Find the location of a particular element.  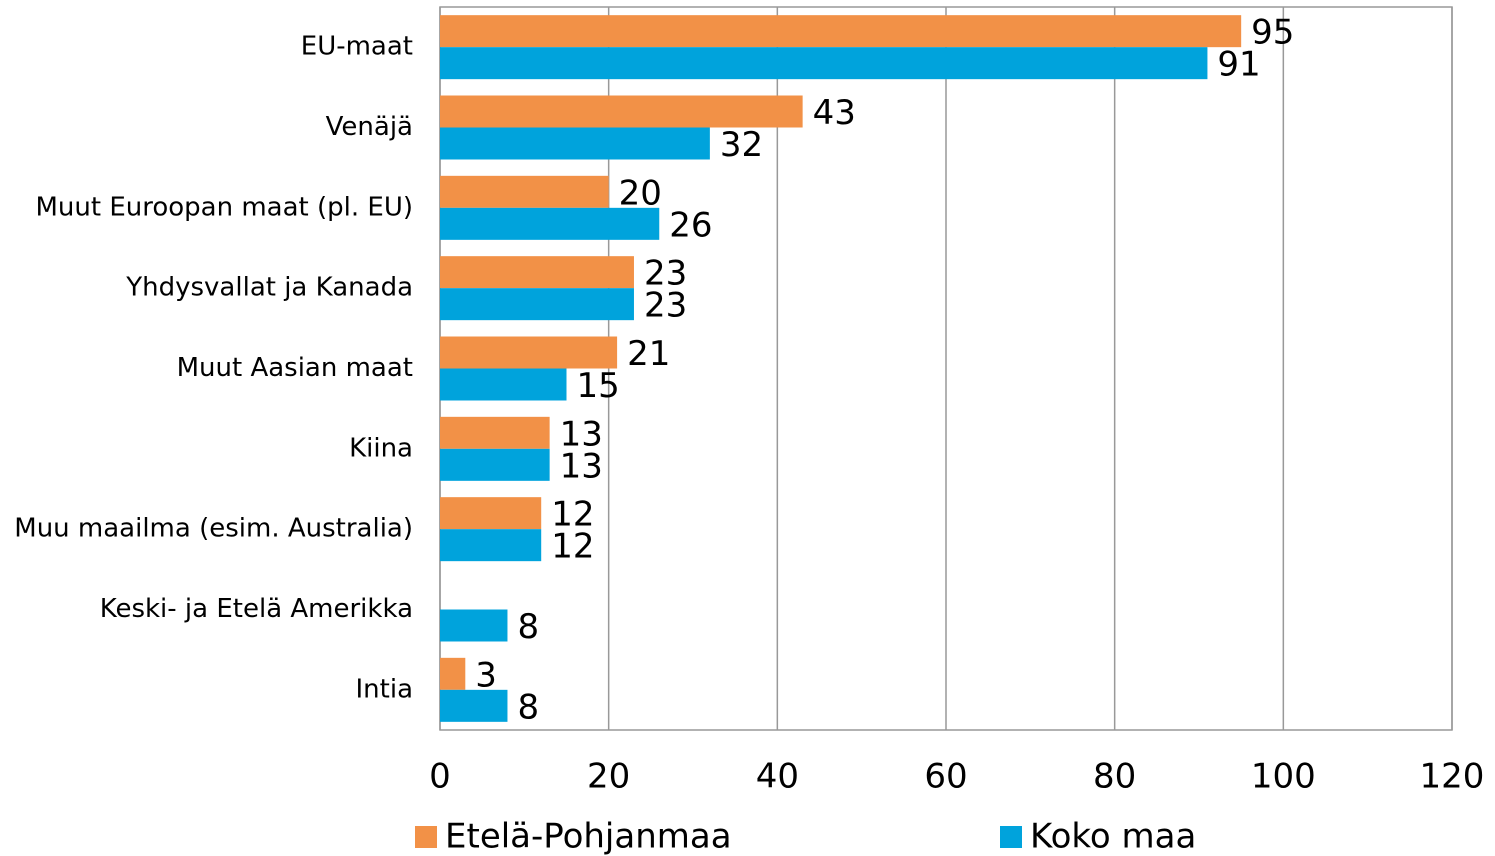

x-tick-label: 40 is located at coordinates (777, 777).